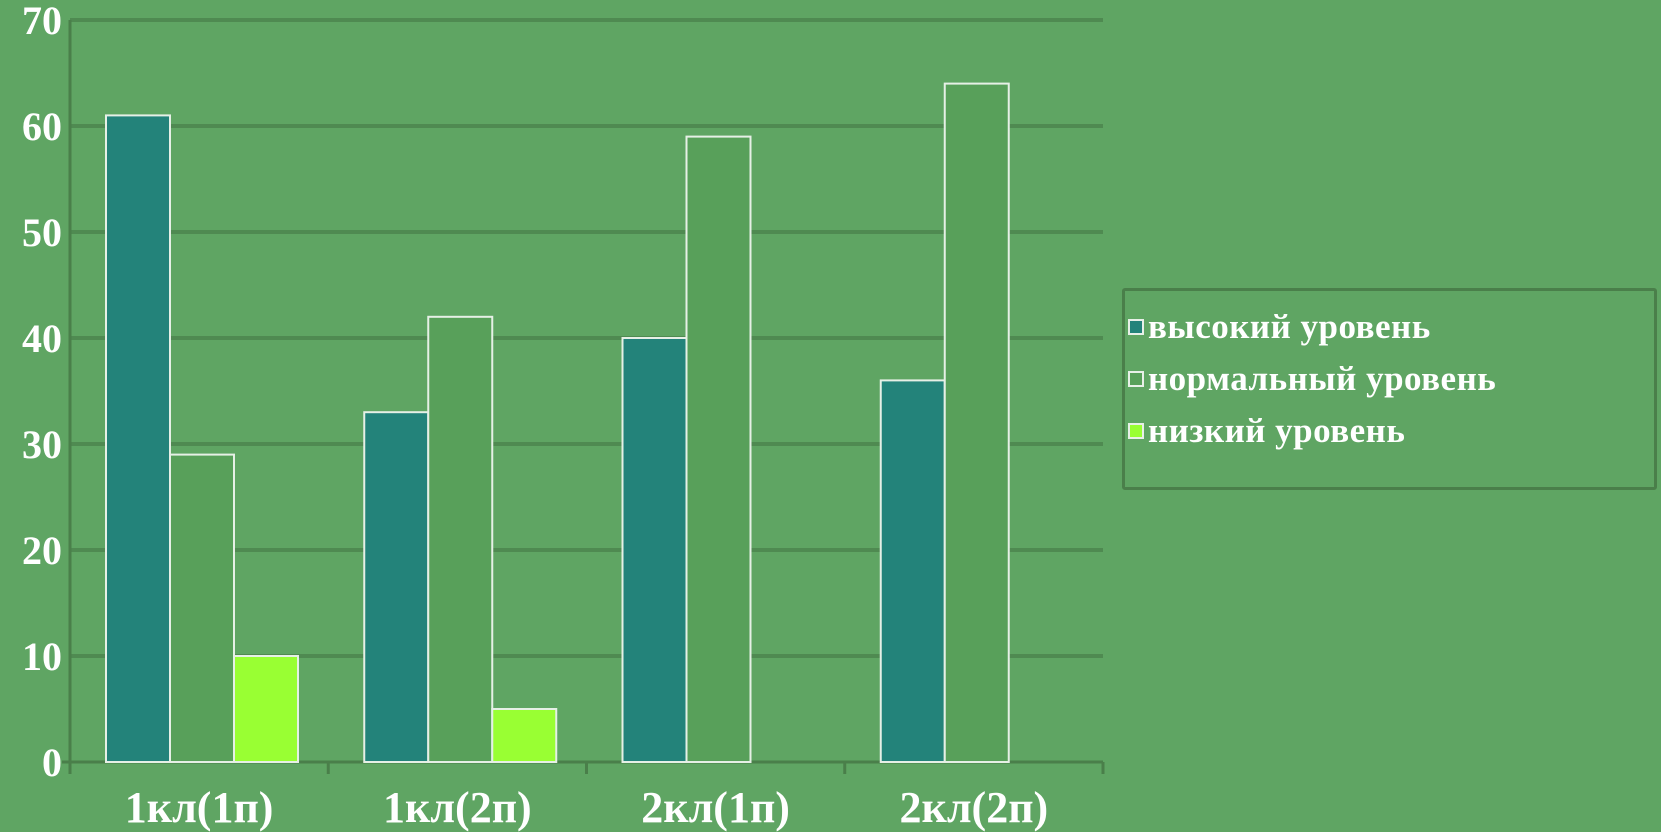 This screenshot has height=832, width=1661. Describe the element at coordinates (715, 807) in the screenshot. I see `x-category-label-2: 2кл(1п)` at that location.